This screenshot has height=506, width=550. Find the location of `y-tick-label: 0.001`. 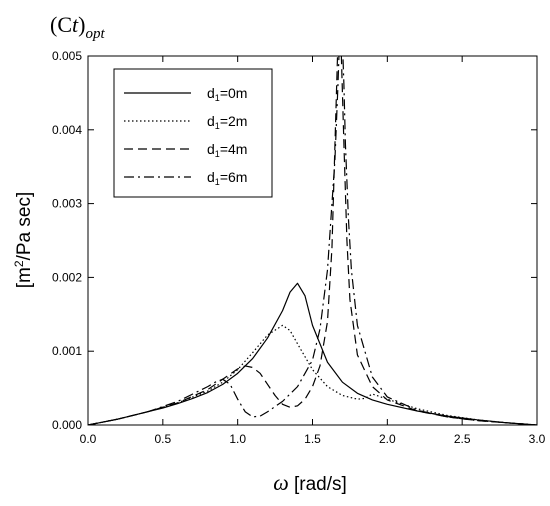

y-tick-label: 0.001 is located at coordinates (67, 351).